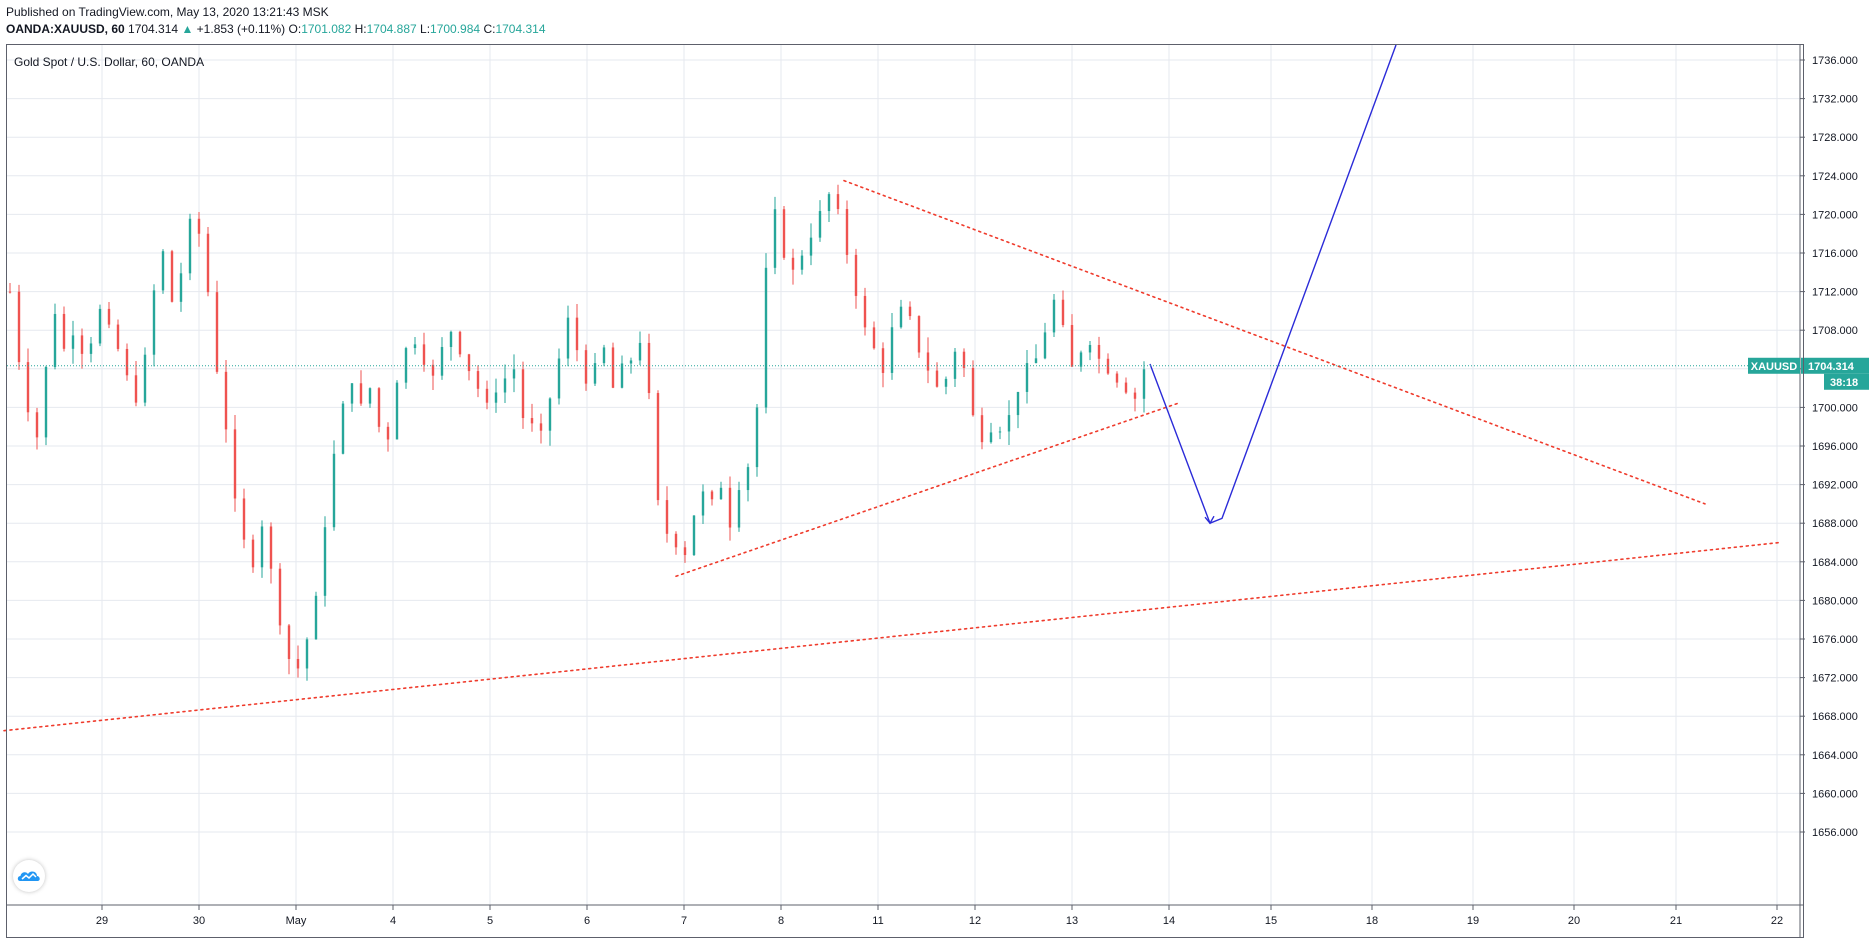  Describe the element at coordinates (1835, 486) in the screenshot. I see `y-tick-label: 1692.000` at that location.